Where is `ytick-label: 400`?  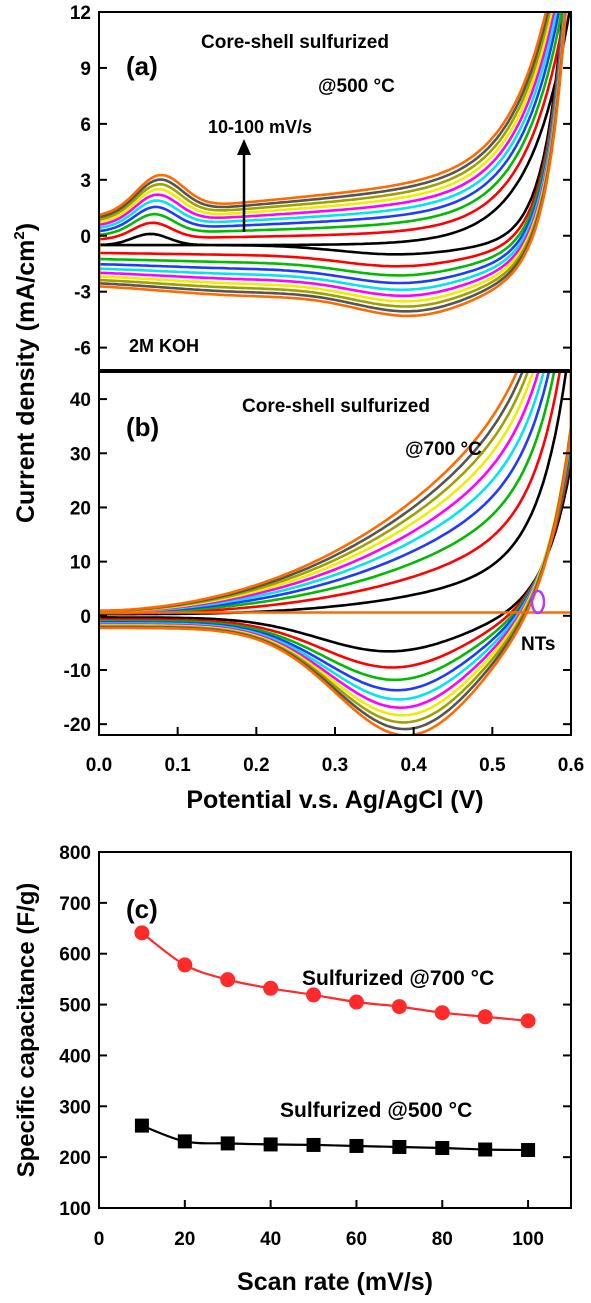
ytick-label: 400 is located at coordinates (75, 1056).